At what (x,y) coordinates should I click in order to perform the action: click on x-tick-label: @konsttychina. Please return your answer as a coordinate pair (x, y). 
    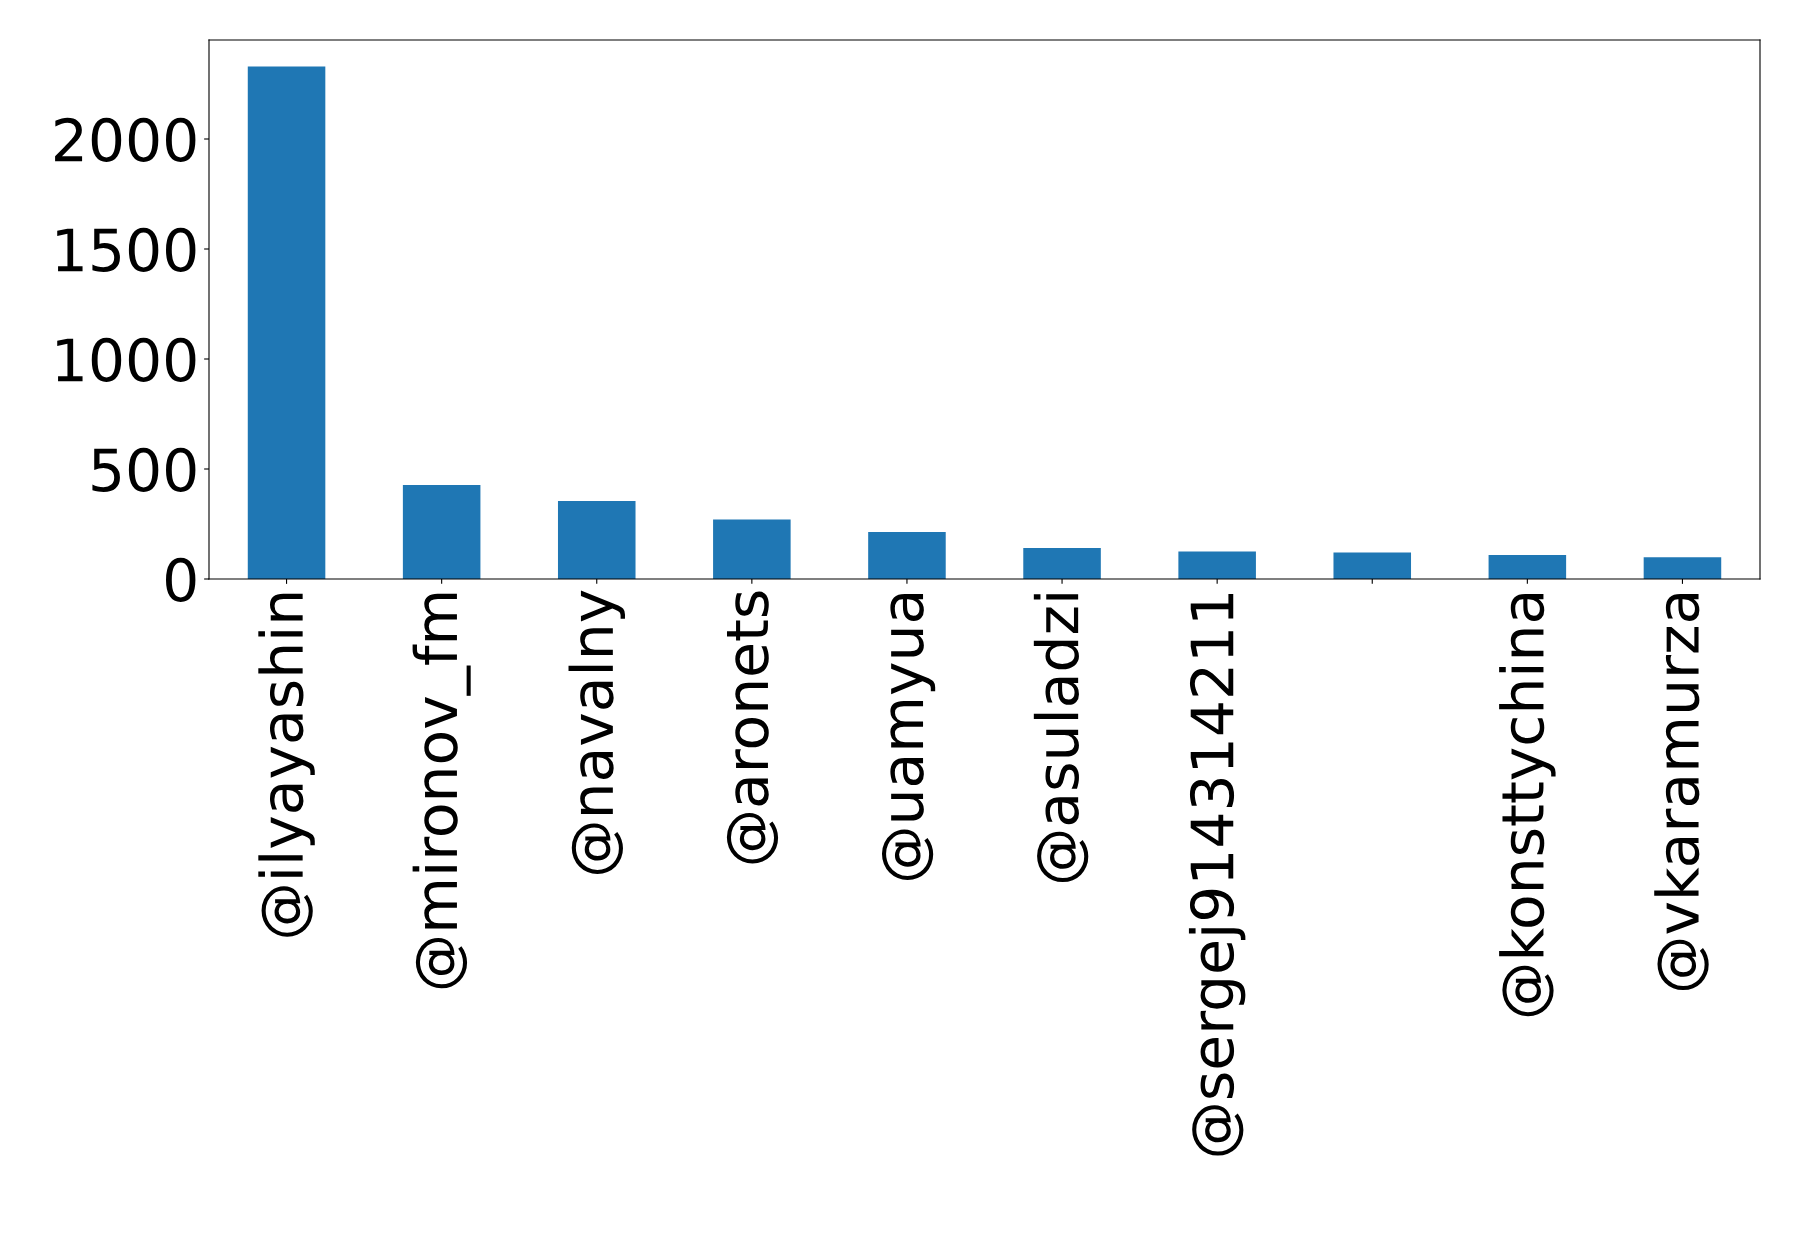
    Looking at the image, I should click on (1527, 805).